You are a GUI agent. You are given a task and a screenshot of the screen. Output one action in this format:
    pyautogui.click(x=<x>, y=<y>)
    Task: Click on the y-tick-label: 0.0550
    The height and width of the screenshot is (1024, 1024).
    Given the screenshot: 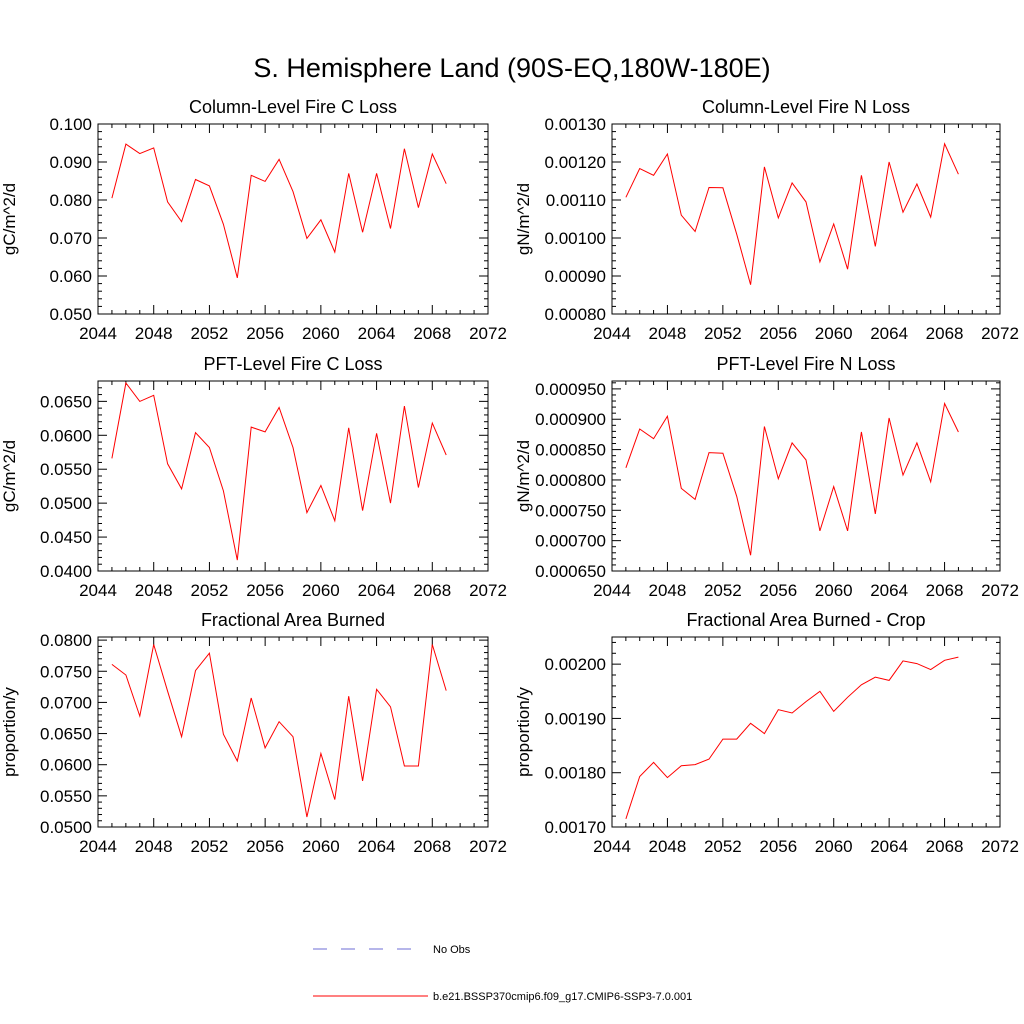 What is the action you would take?
    pyautogui.click(x=66, y=469)
    